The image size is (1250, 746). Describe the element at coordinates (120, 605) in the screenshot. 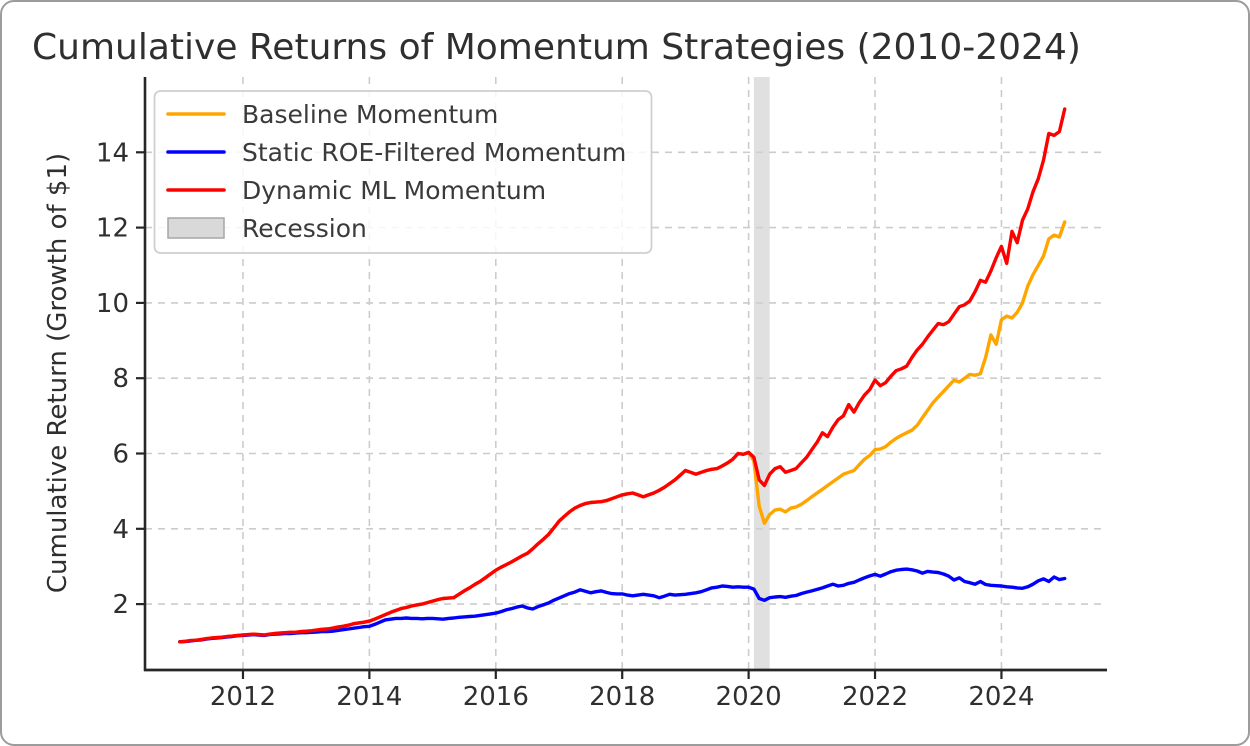

I see `y-tick-label: 2` at that location.